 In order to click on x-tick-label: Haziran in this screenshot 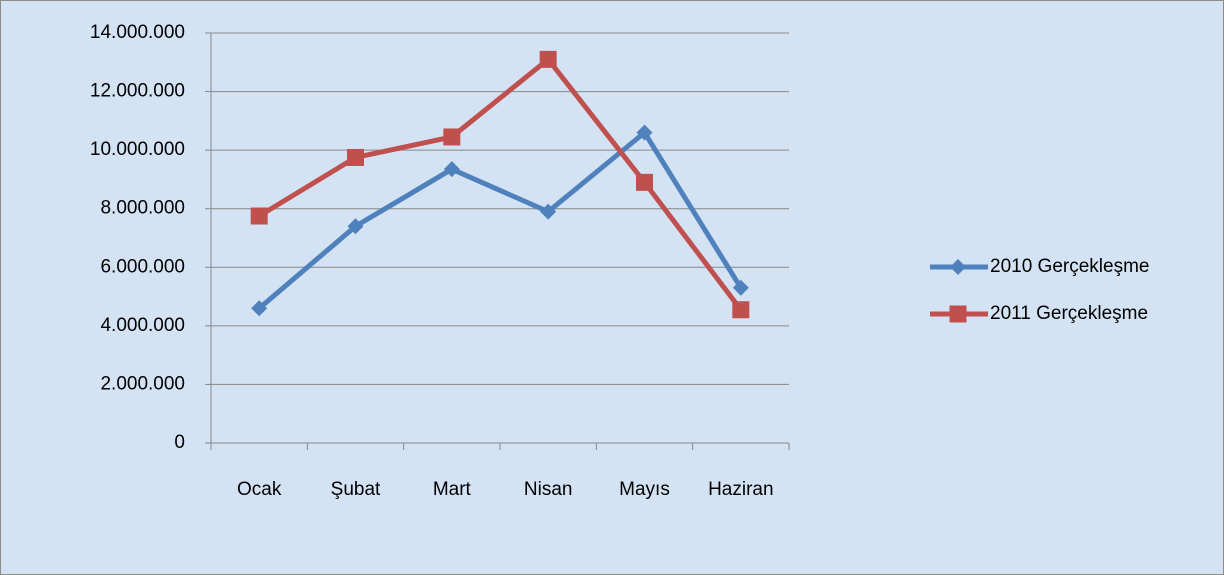, I will do `click(740, 489)`.